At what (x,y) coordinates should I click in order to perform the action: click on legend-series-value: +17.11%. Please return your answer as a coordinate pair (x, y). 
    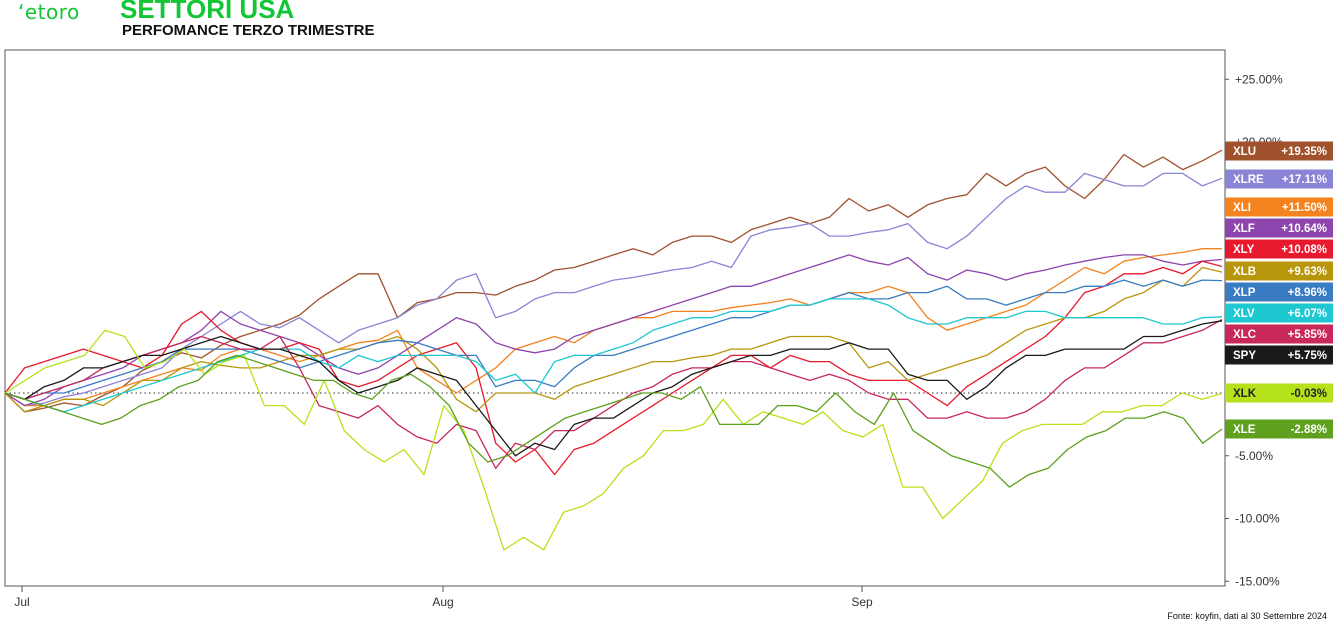
    Looking at the image, I should click on (1304, 180).